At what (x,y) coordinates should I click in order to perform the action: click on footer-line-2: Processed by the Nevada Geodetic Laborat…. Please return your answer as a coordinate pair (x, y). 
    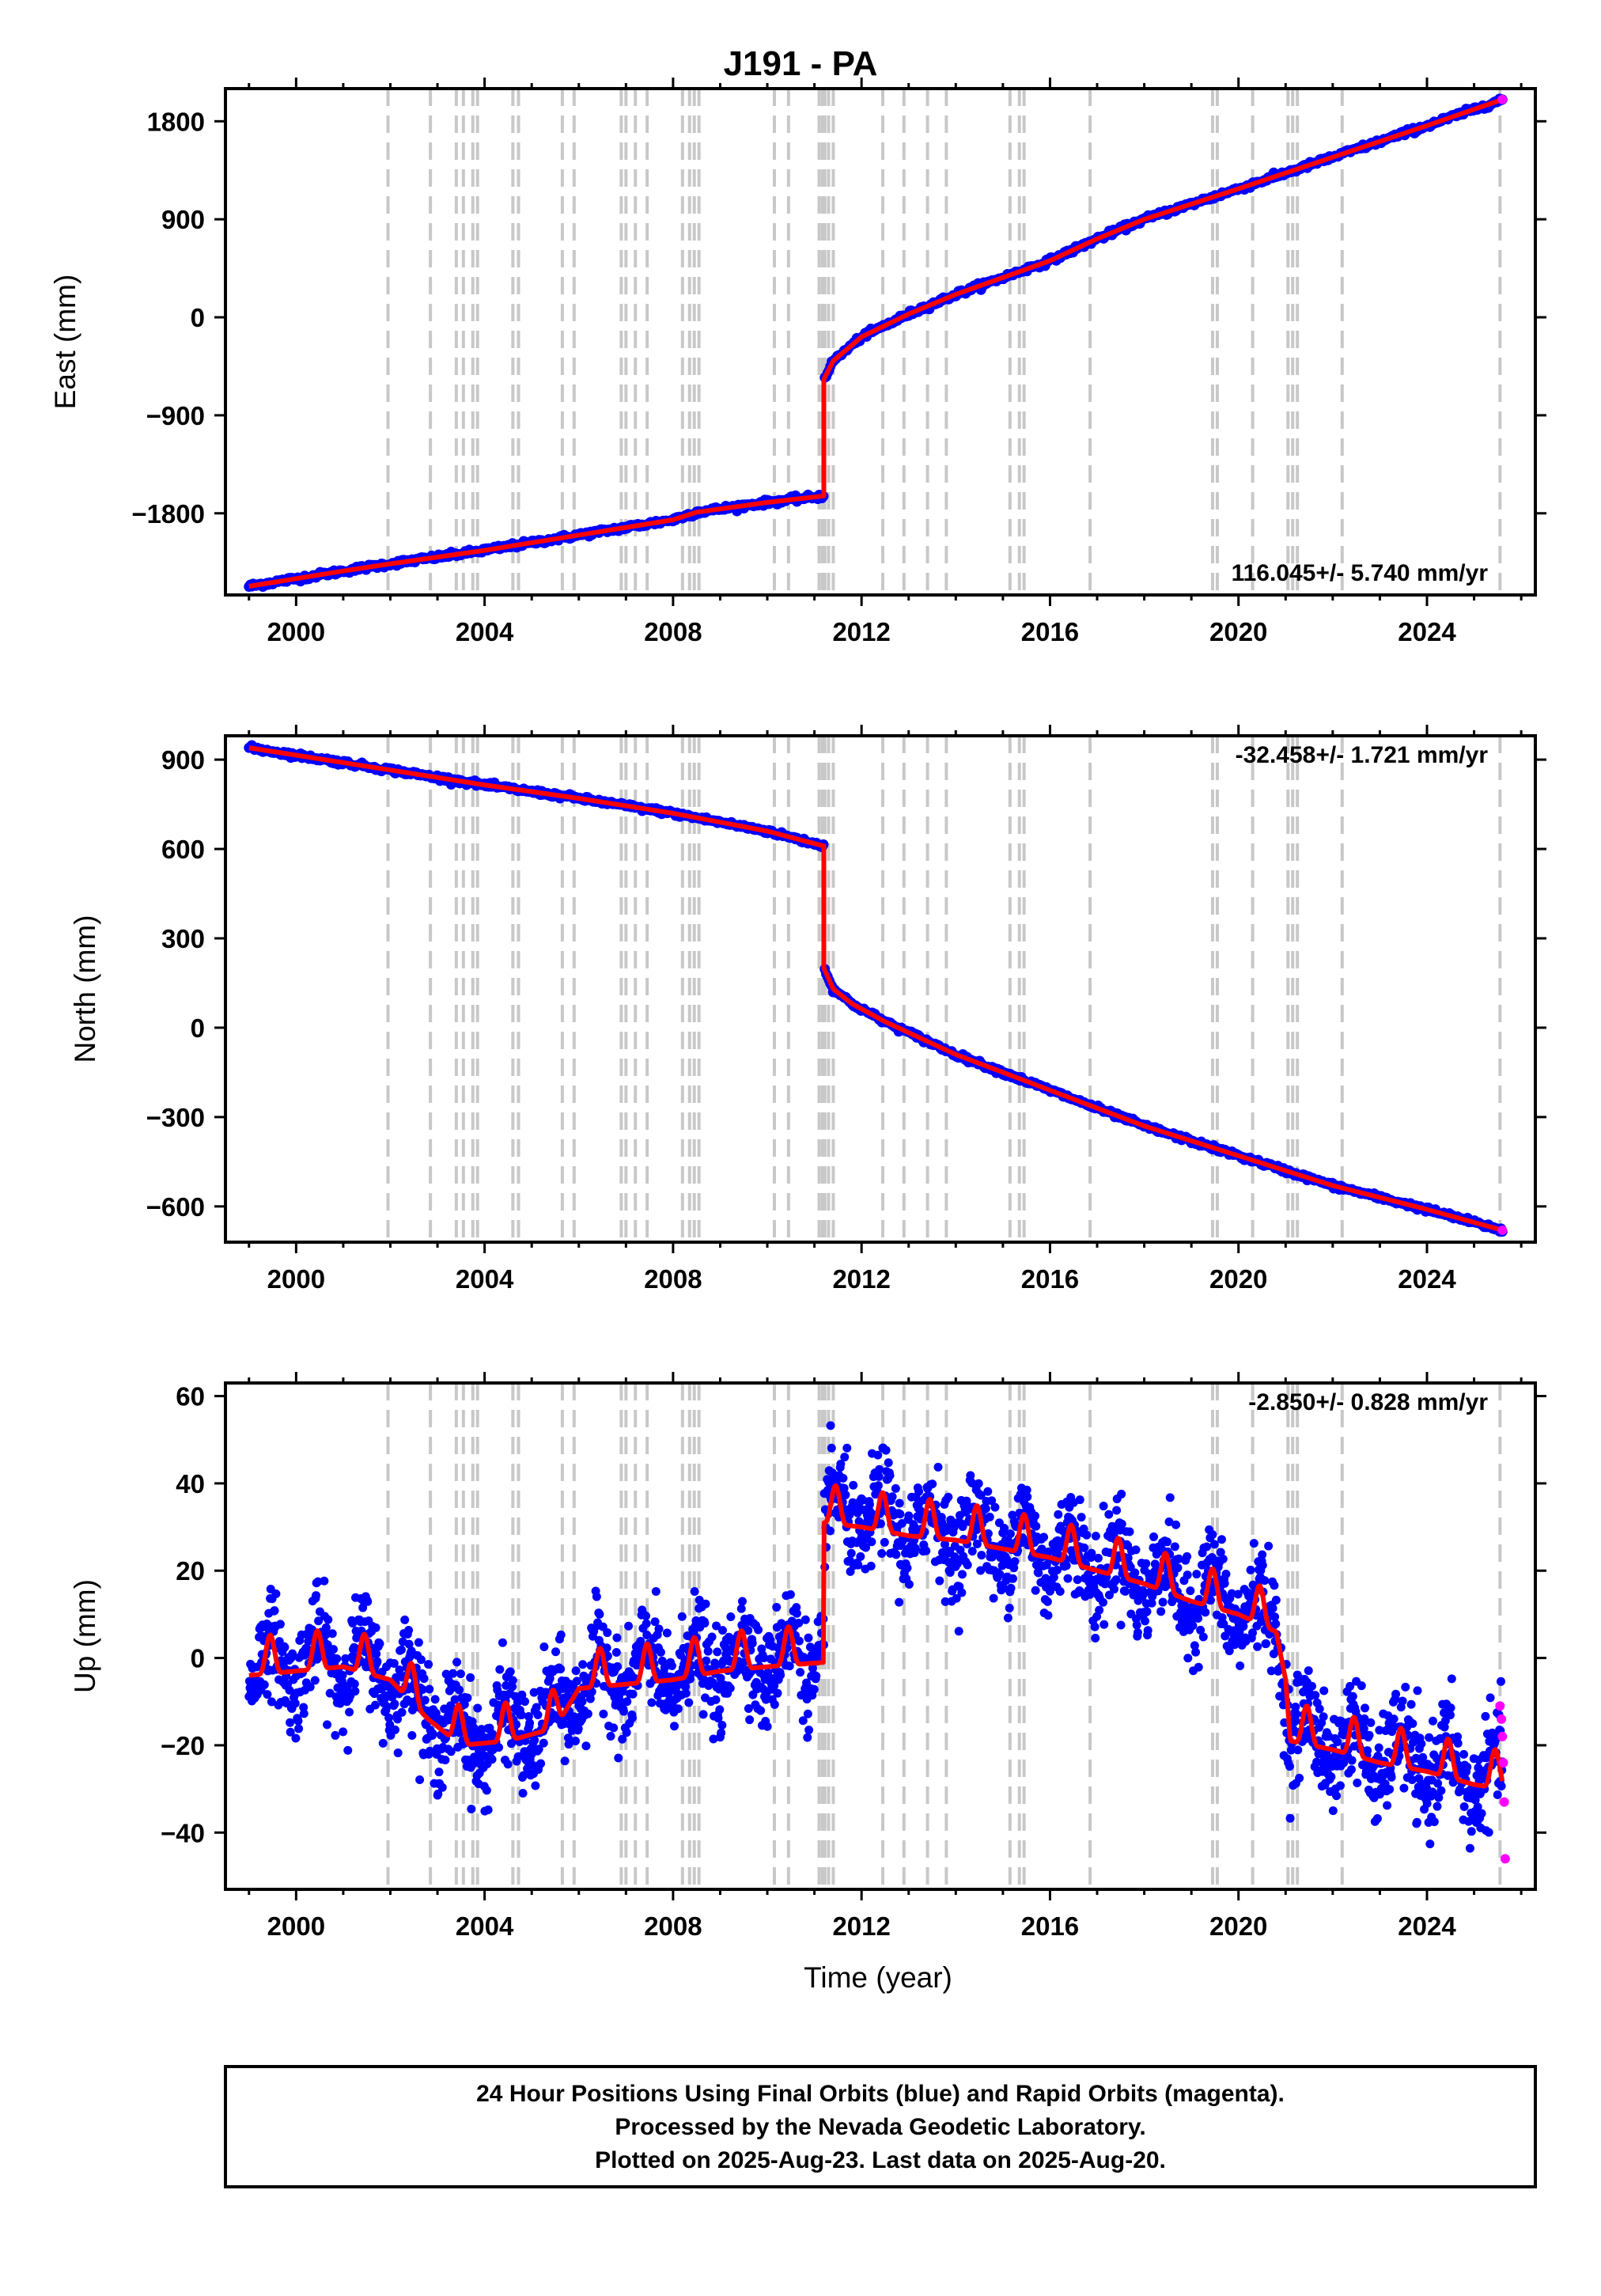
    Looking at the image, I should click on (880, 2127).